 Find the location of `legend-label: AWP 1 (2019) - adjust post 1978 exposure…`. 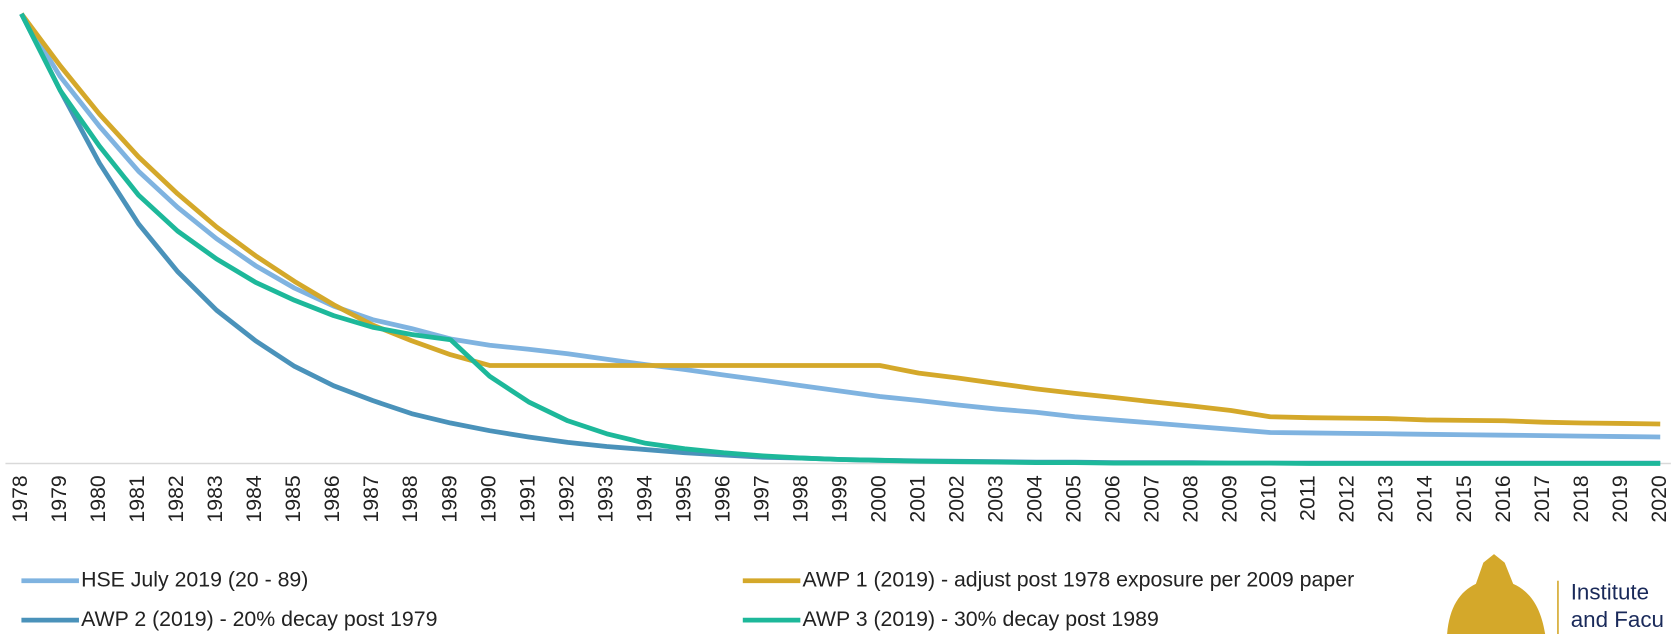

legend-label: AWP 1 (2019) - adjust post 1978 exposure… is located at coordinates (1078, 579).